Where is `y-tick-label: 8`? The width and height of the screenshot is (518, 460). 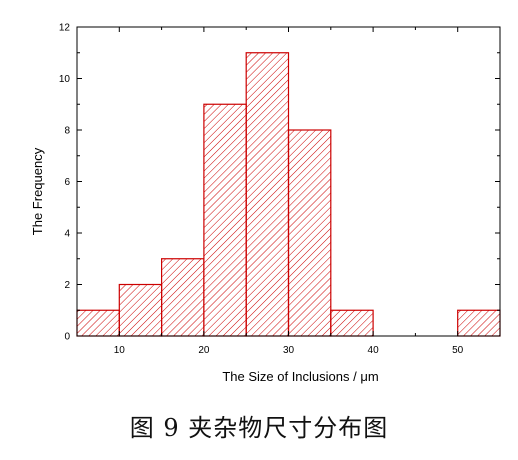 y-tick-label: 8 is located at coordinates (67, 131).